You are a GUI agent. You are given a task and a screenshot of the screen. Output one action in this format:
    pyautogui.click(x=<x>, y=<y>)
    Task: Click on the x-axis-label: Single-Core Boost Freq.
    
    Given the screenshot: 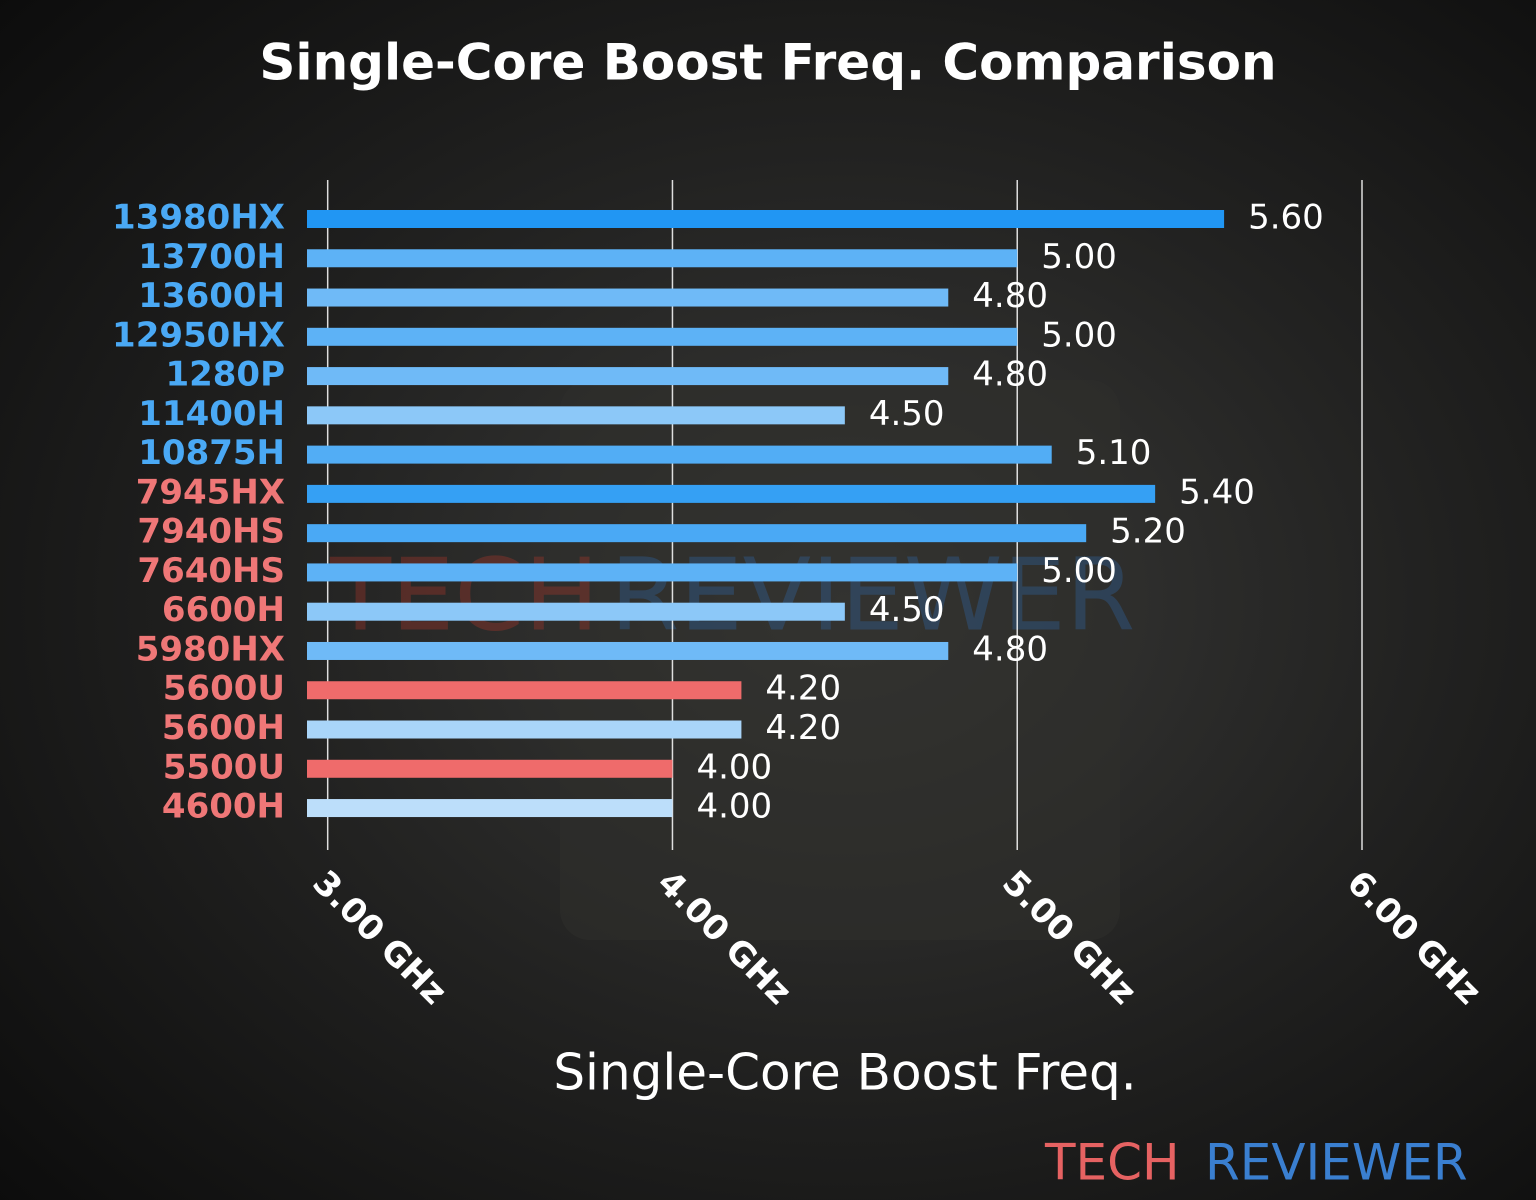 What is the action you would take?
    pyautogui.click(x=844, y=1073)
    